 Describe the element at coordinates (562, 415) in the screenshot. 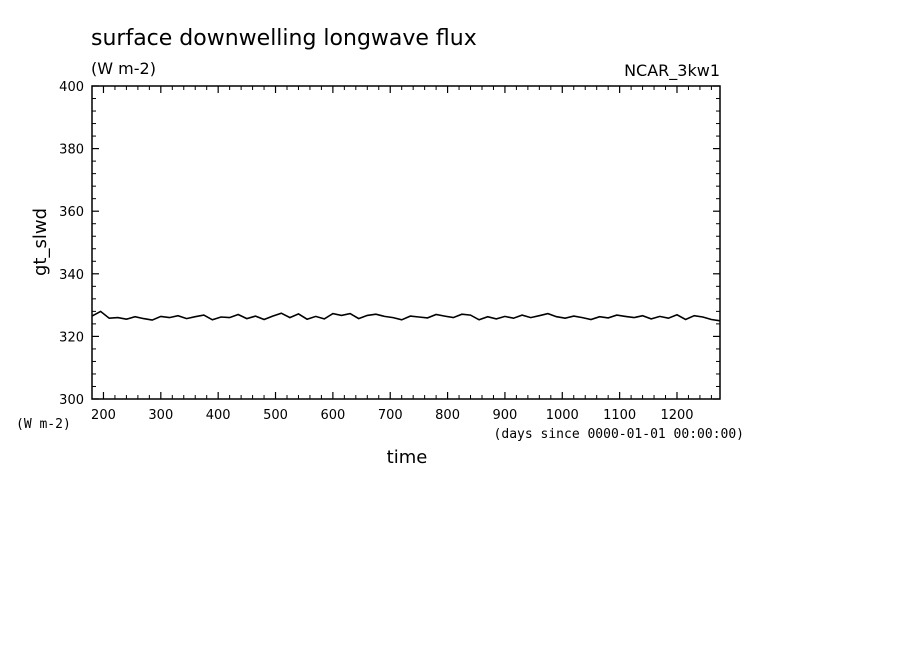

I see `x-tick-label: 1000` at that location.